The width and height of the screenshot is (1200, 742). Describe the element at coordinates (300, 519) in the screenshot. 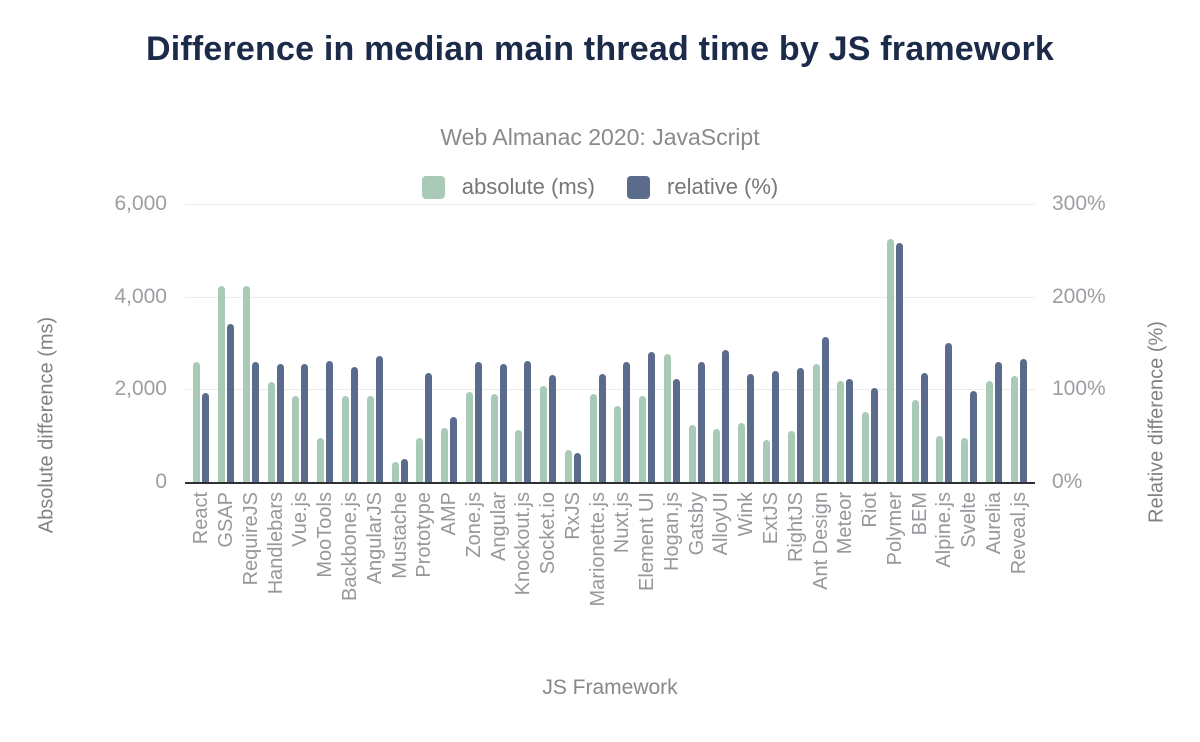

I see `x-axis-category-label: Vue.js` at that location.